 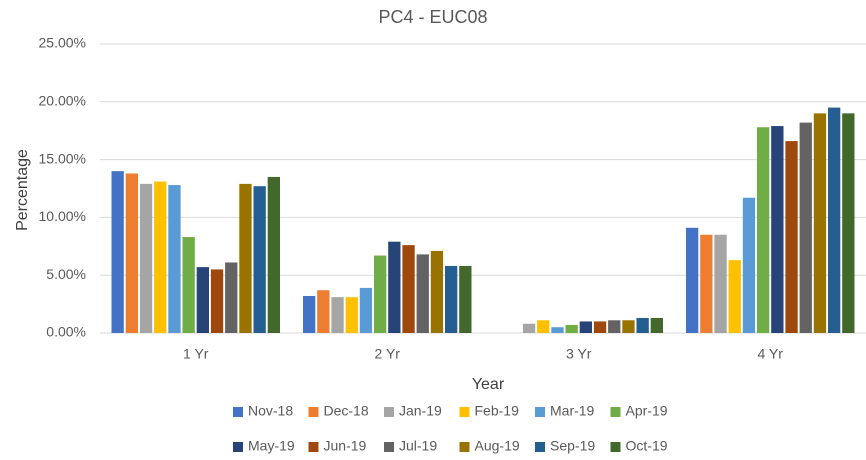 What do you see at coordinates (270, 411) in the screenshot?
I see `legend-label: Nov-18` at bounding box center [270, 411].